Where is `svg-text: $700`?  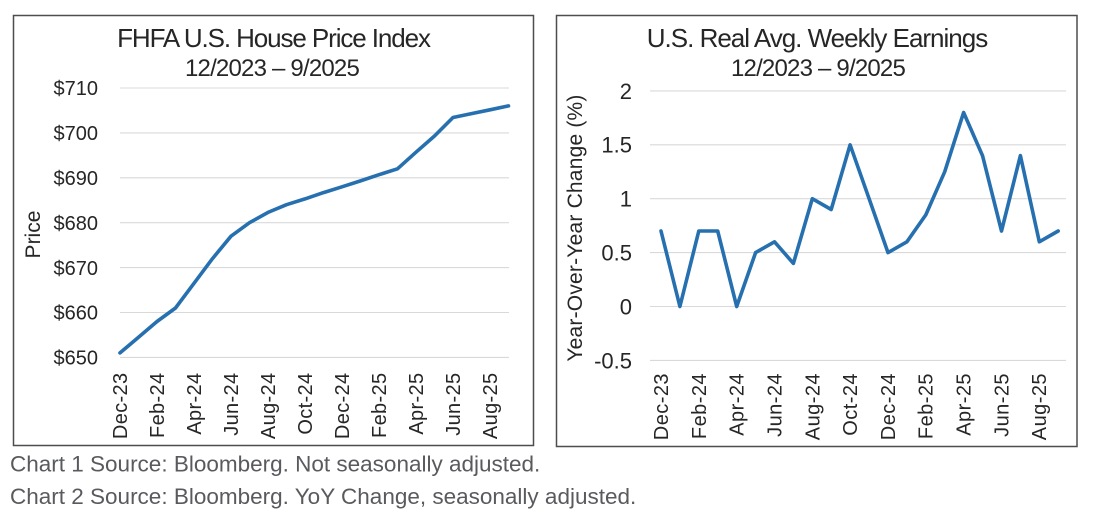 svg-text: $700 is located at coordinates (76, 134).